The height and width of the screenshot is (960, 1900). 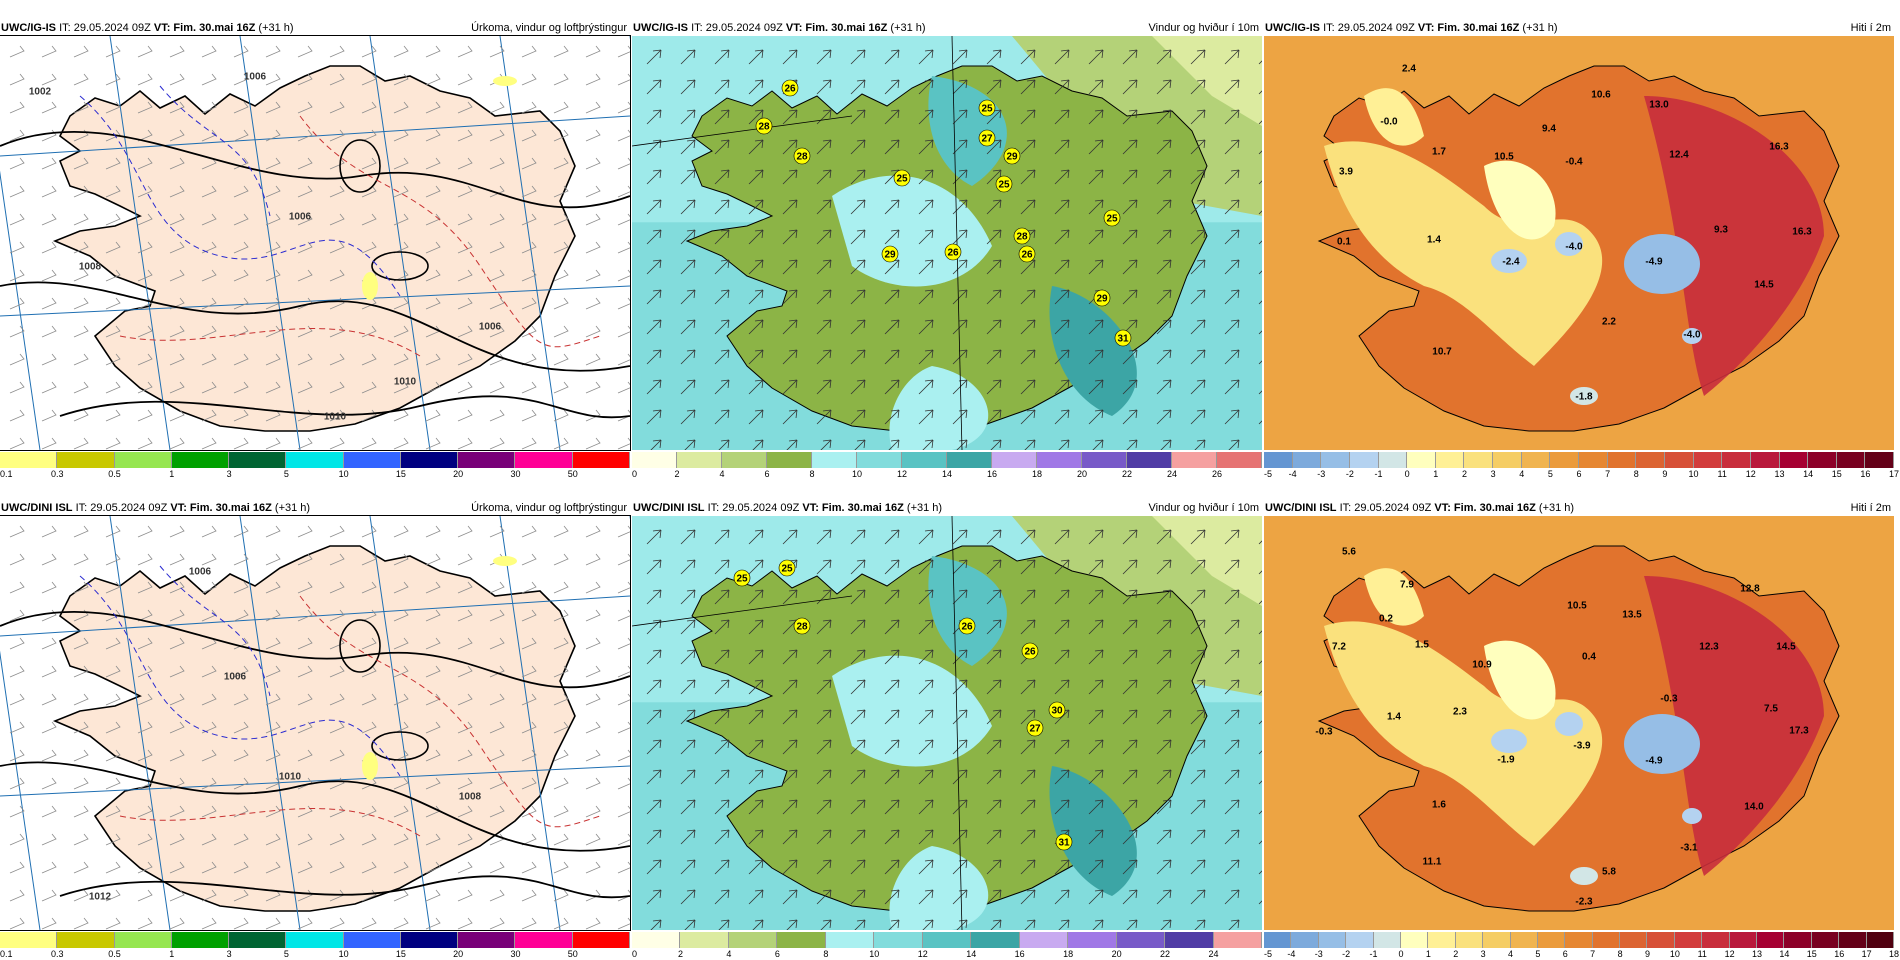 I want to click on gust-label: 28, so click(x=1022, y=237).